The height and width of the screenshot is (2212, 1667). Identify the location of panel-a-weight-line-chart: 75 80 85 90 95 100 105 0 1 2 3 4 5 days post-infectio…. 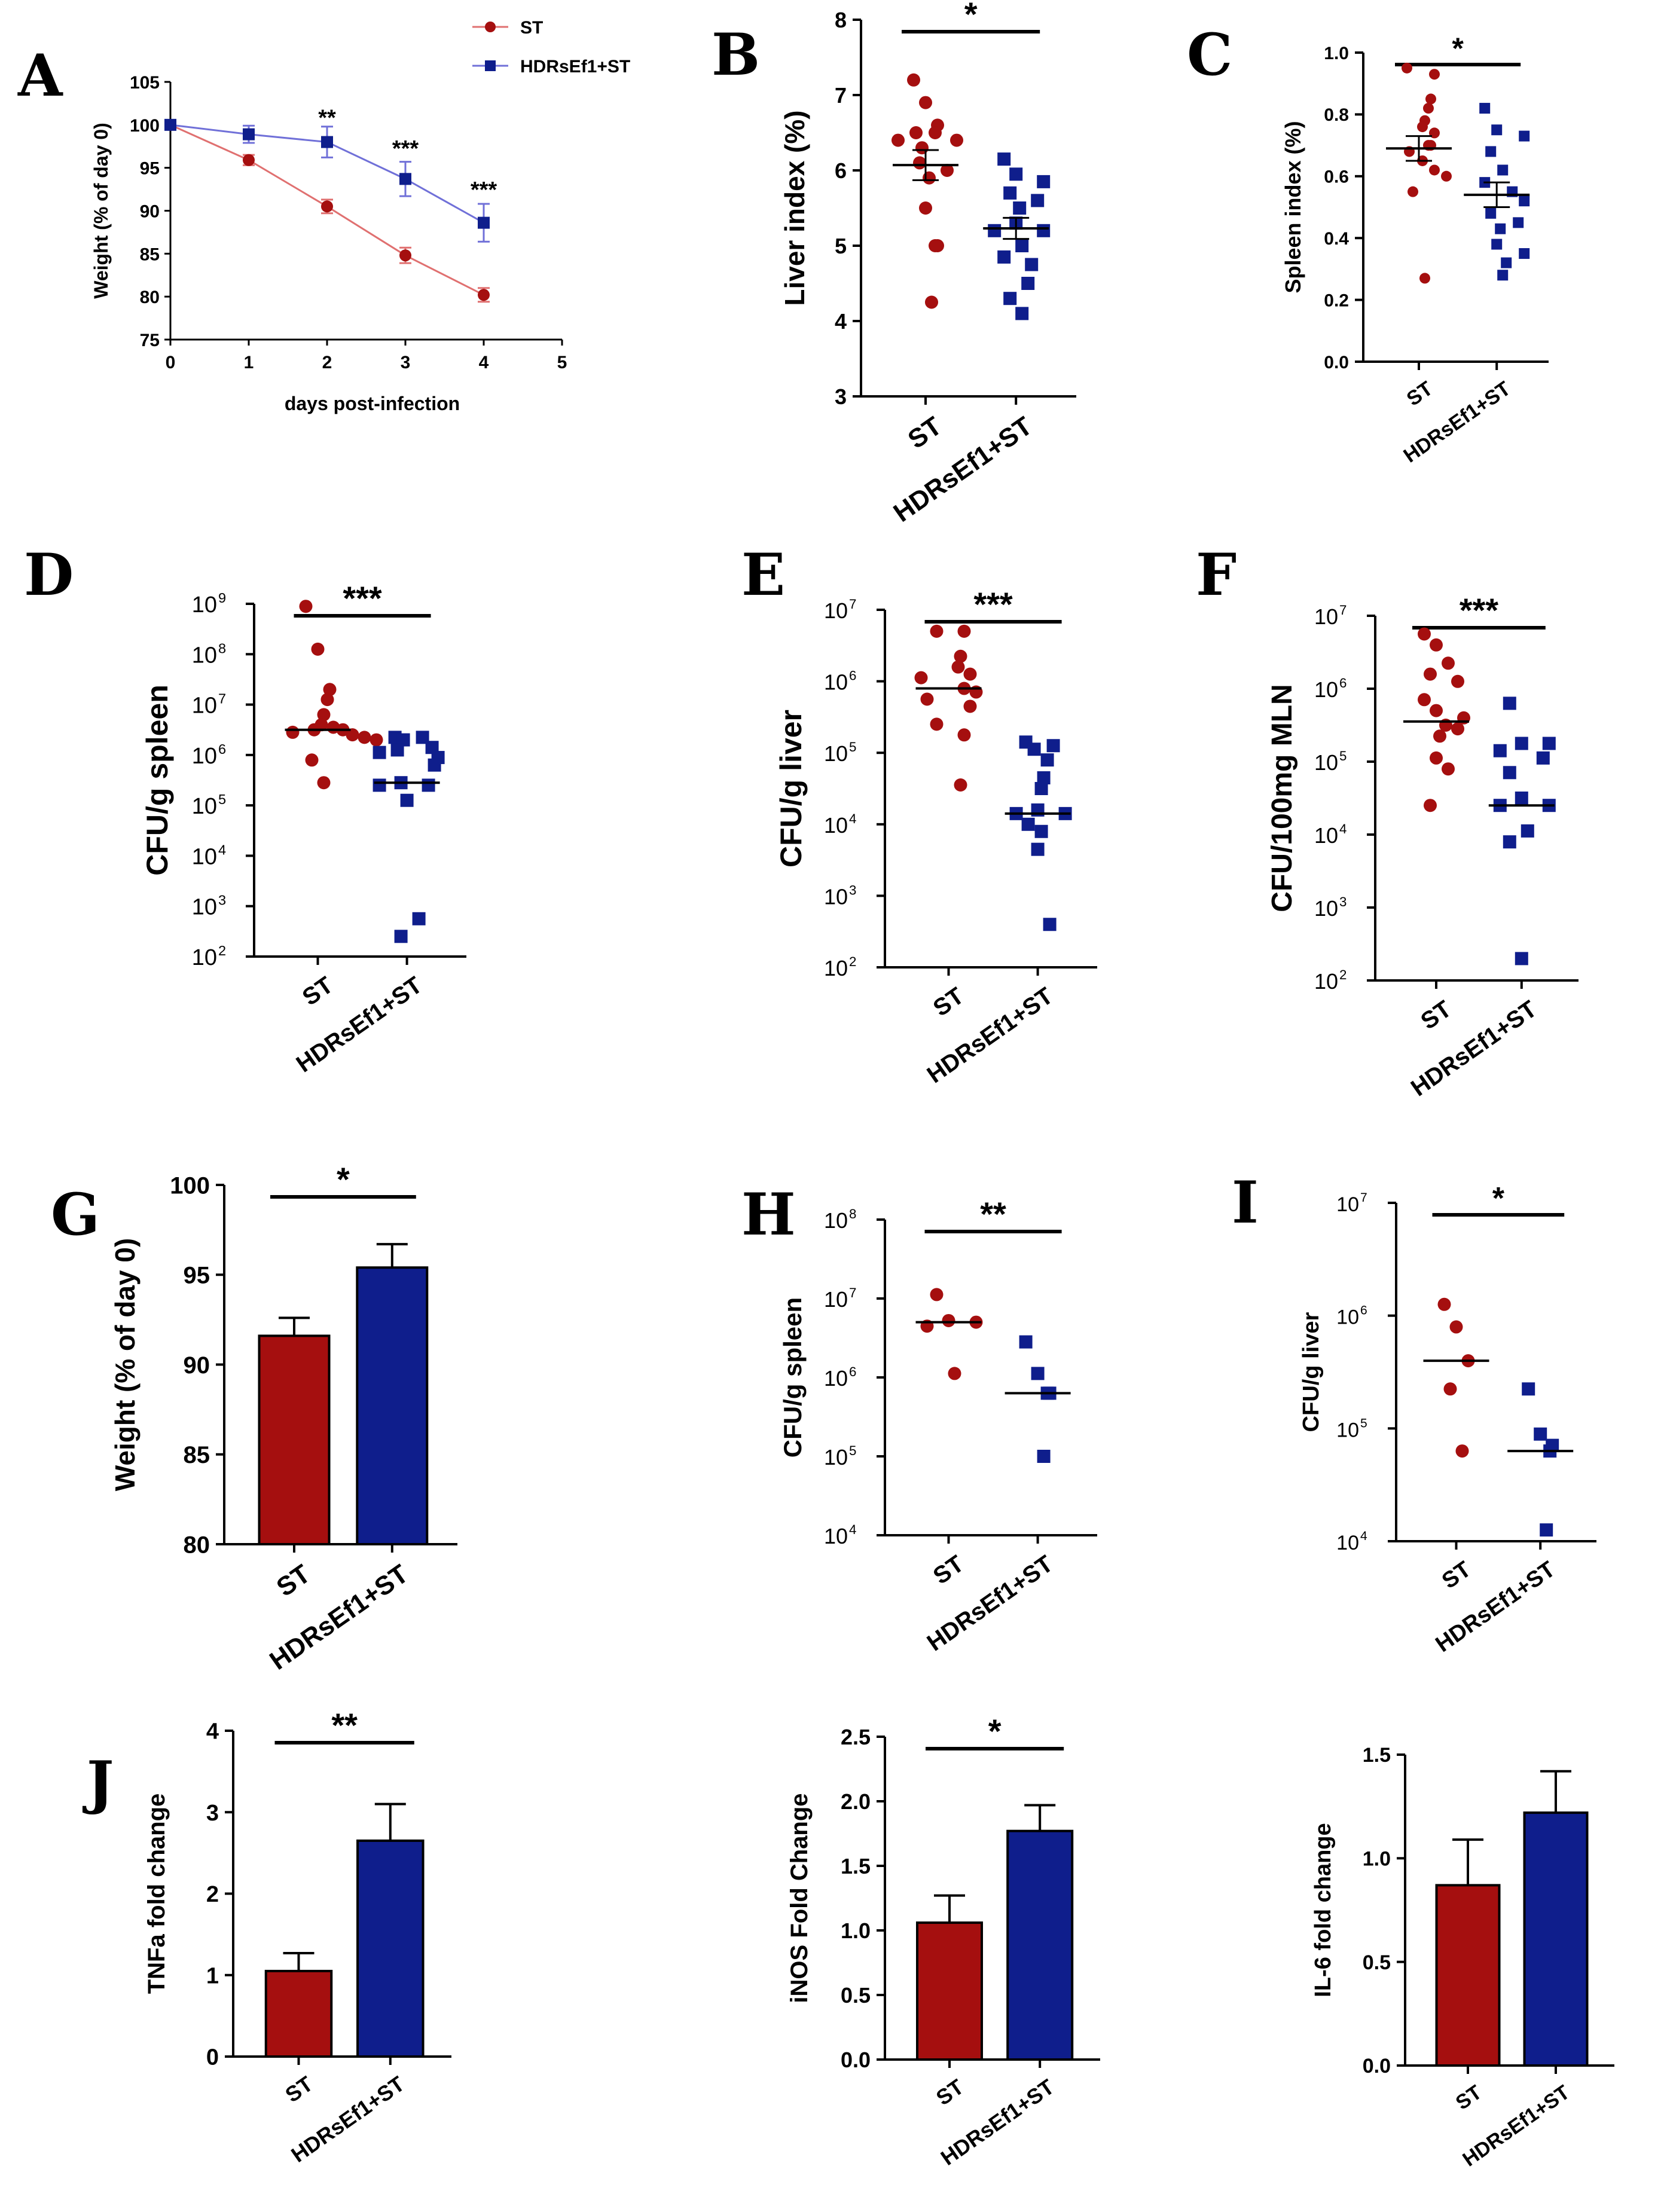
(328, 243).